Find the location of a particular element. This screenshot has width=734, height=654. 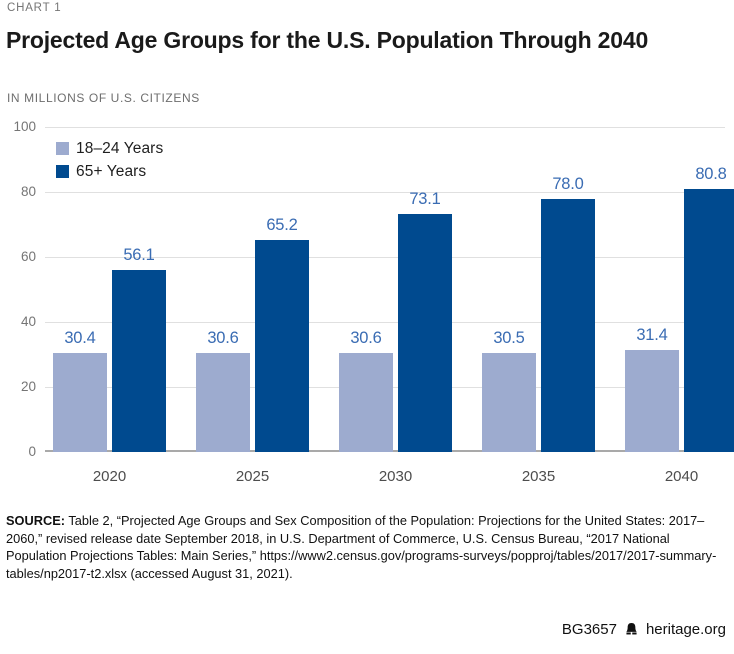

footer: BG3657 heritage.org is located at coordinates (644, 629).